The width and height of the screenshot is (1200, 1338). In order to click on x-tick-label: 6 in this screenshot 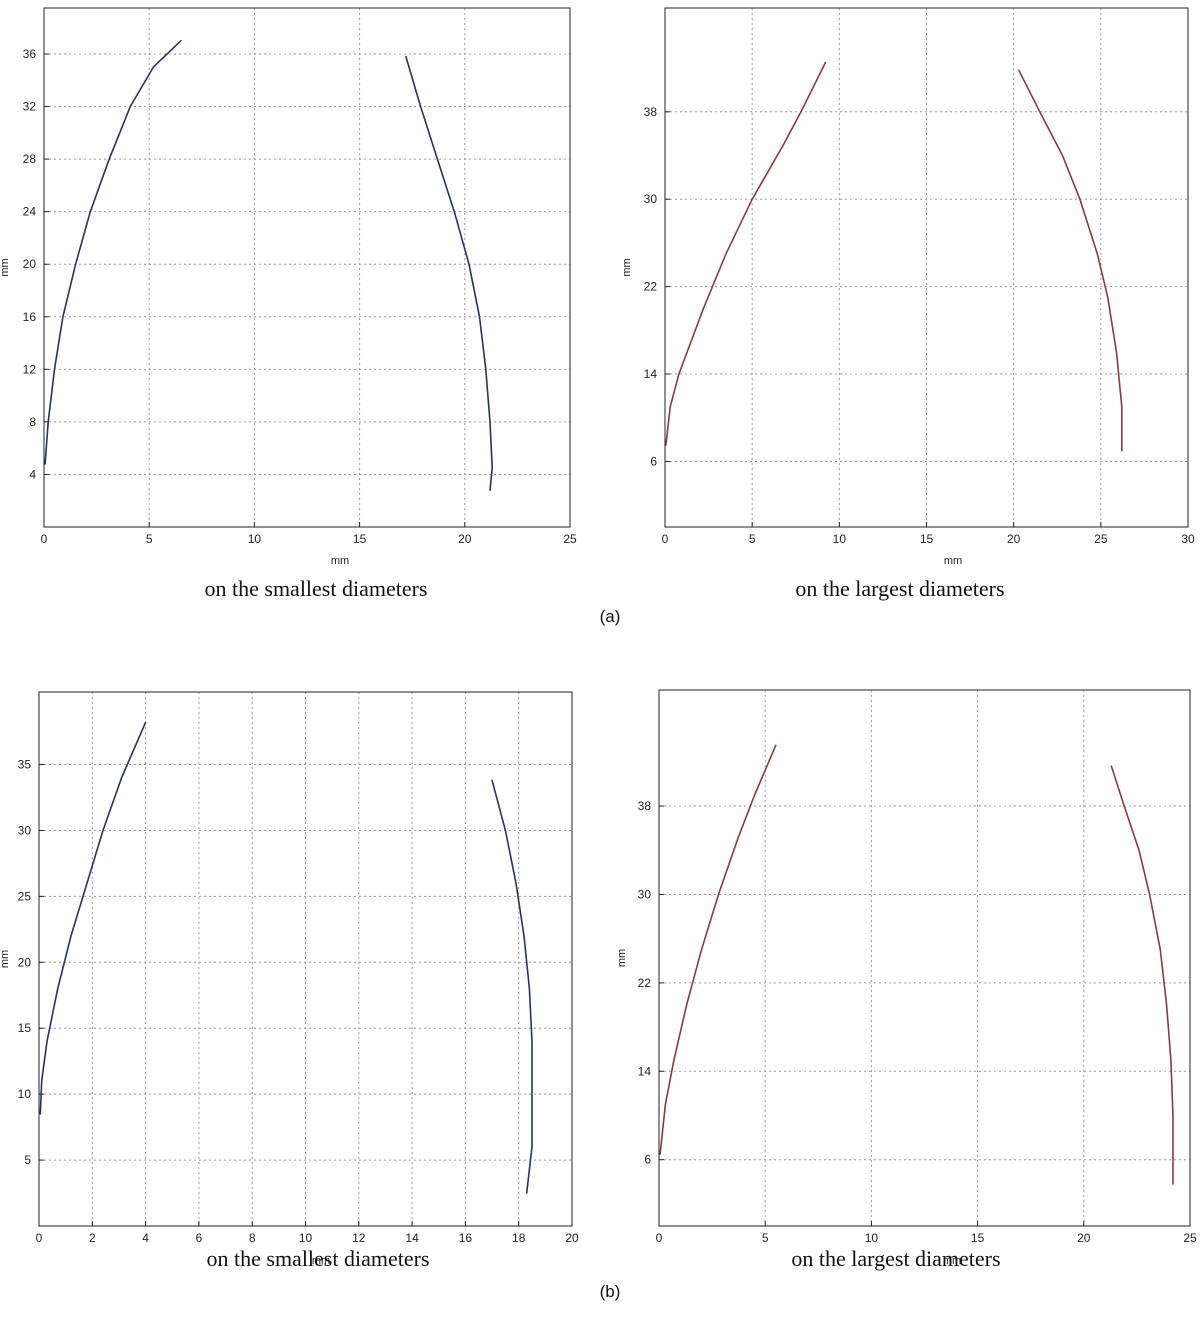, I will do `click(199, 1238)`.